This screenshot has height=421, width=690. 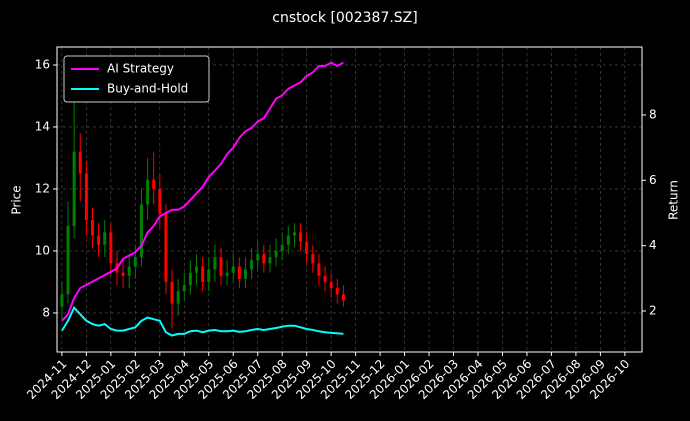 I want to click on legend-box, so click(x=136, y=79).